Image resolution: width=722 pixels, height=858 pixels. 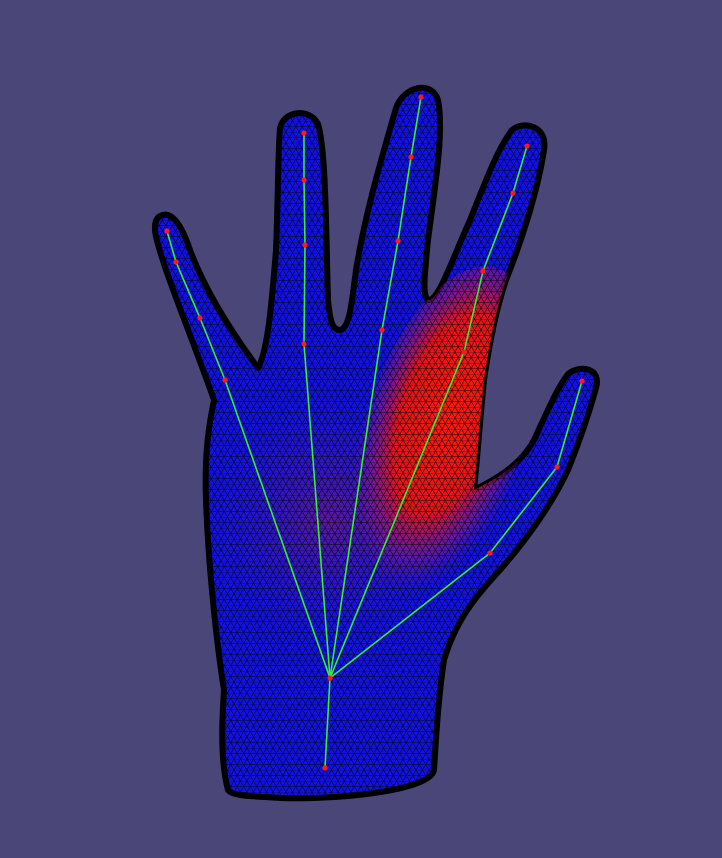 What do you see at coordinates (325, 768) in the screenshot?
I see `joint-wrist` at bounding box center [325, 768].